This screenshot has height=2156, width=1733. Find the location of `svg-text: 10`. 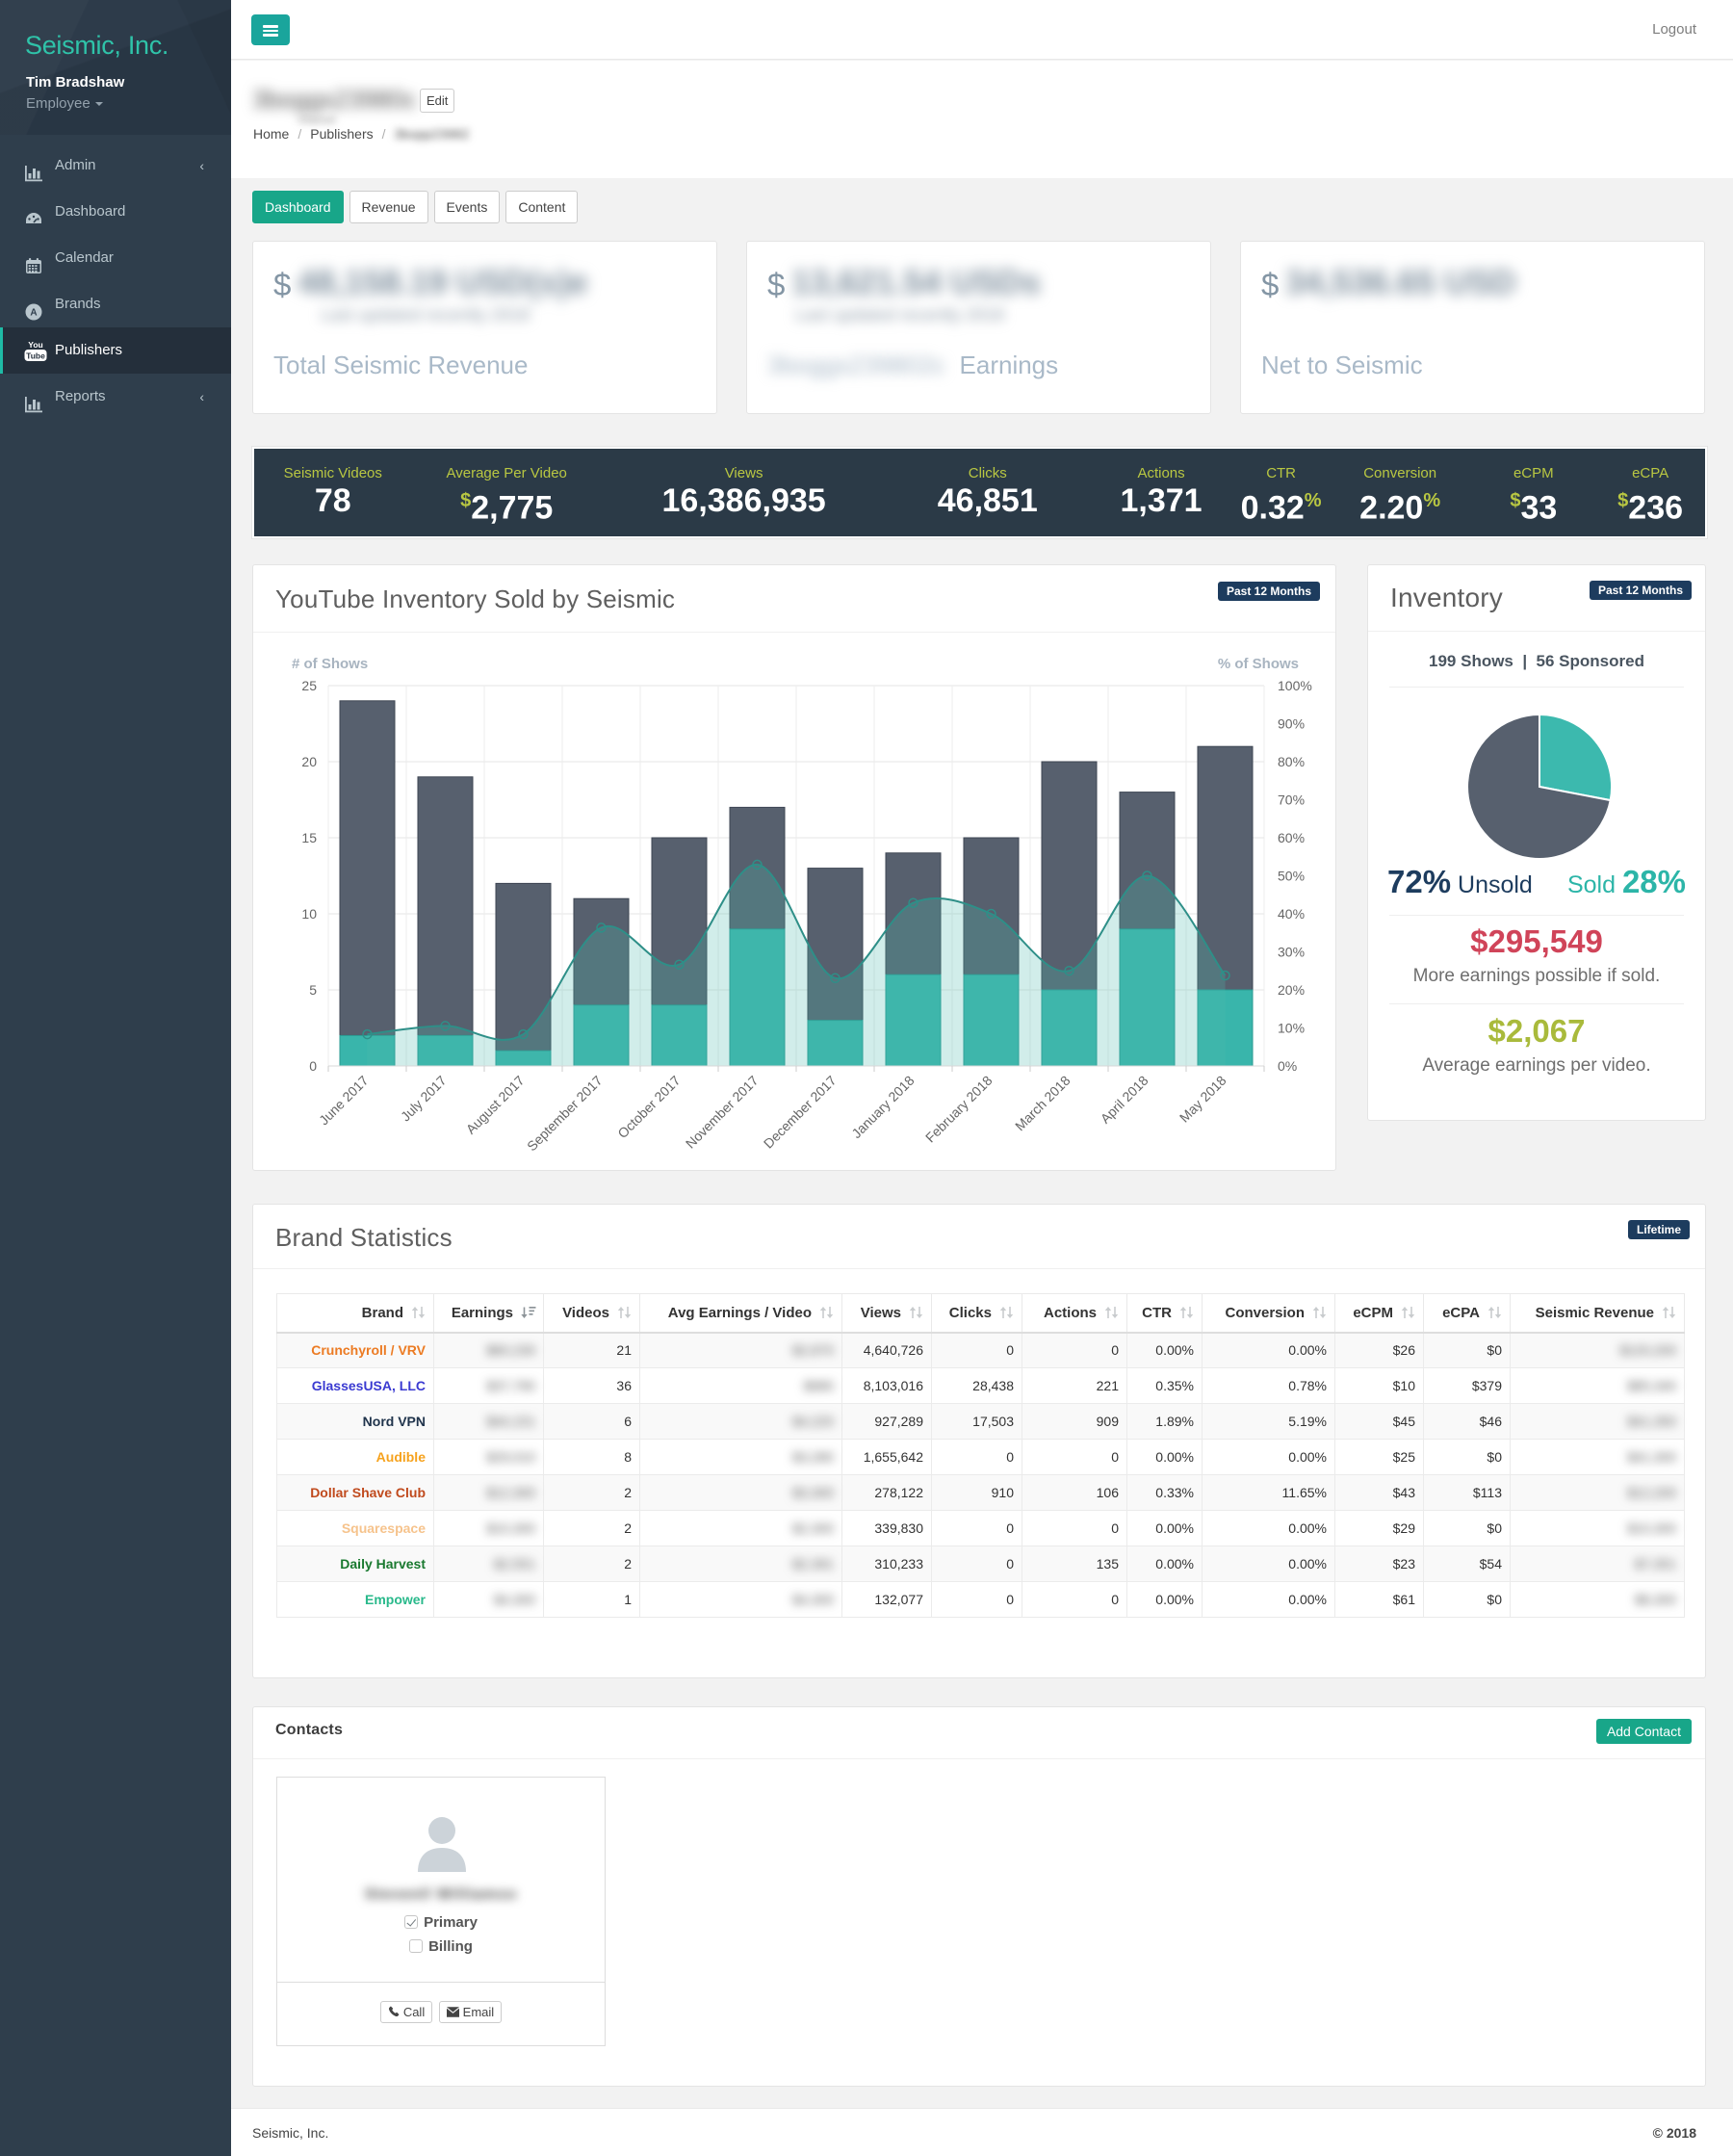

svg-text: 10 is located at coordinates (309, 914).